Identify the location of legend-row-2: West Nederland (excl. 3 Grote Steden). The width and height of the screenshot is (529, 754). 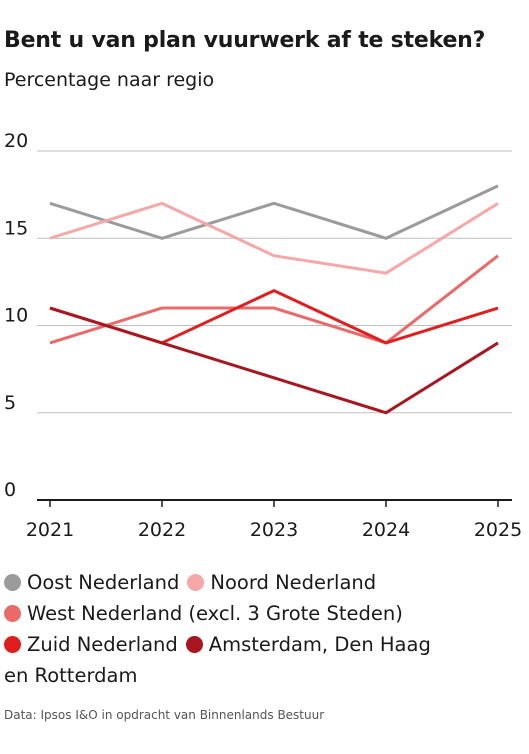
(264, 613).